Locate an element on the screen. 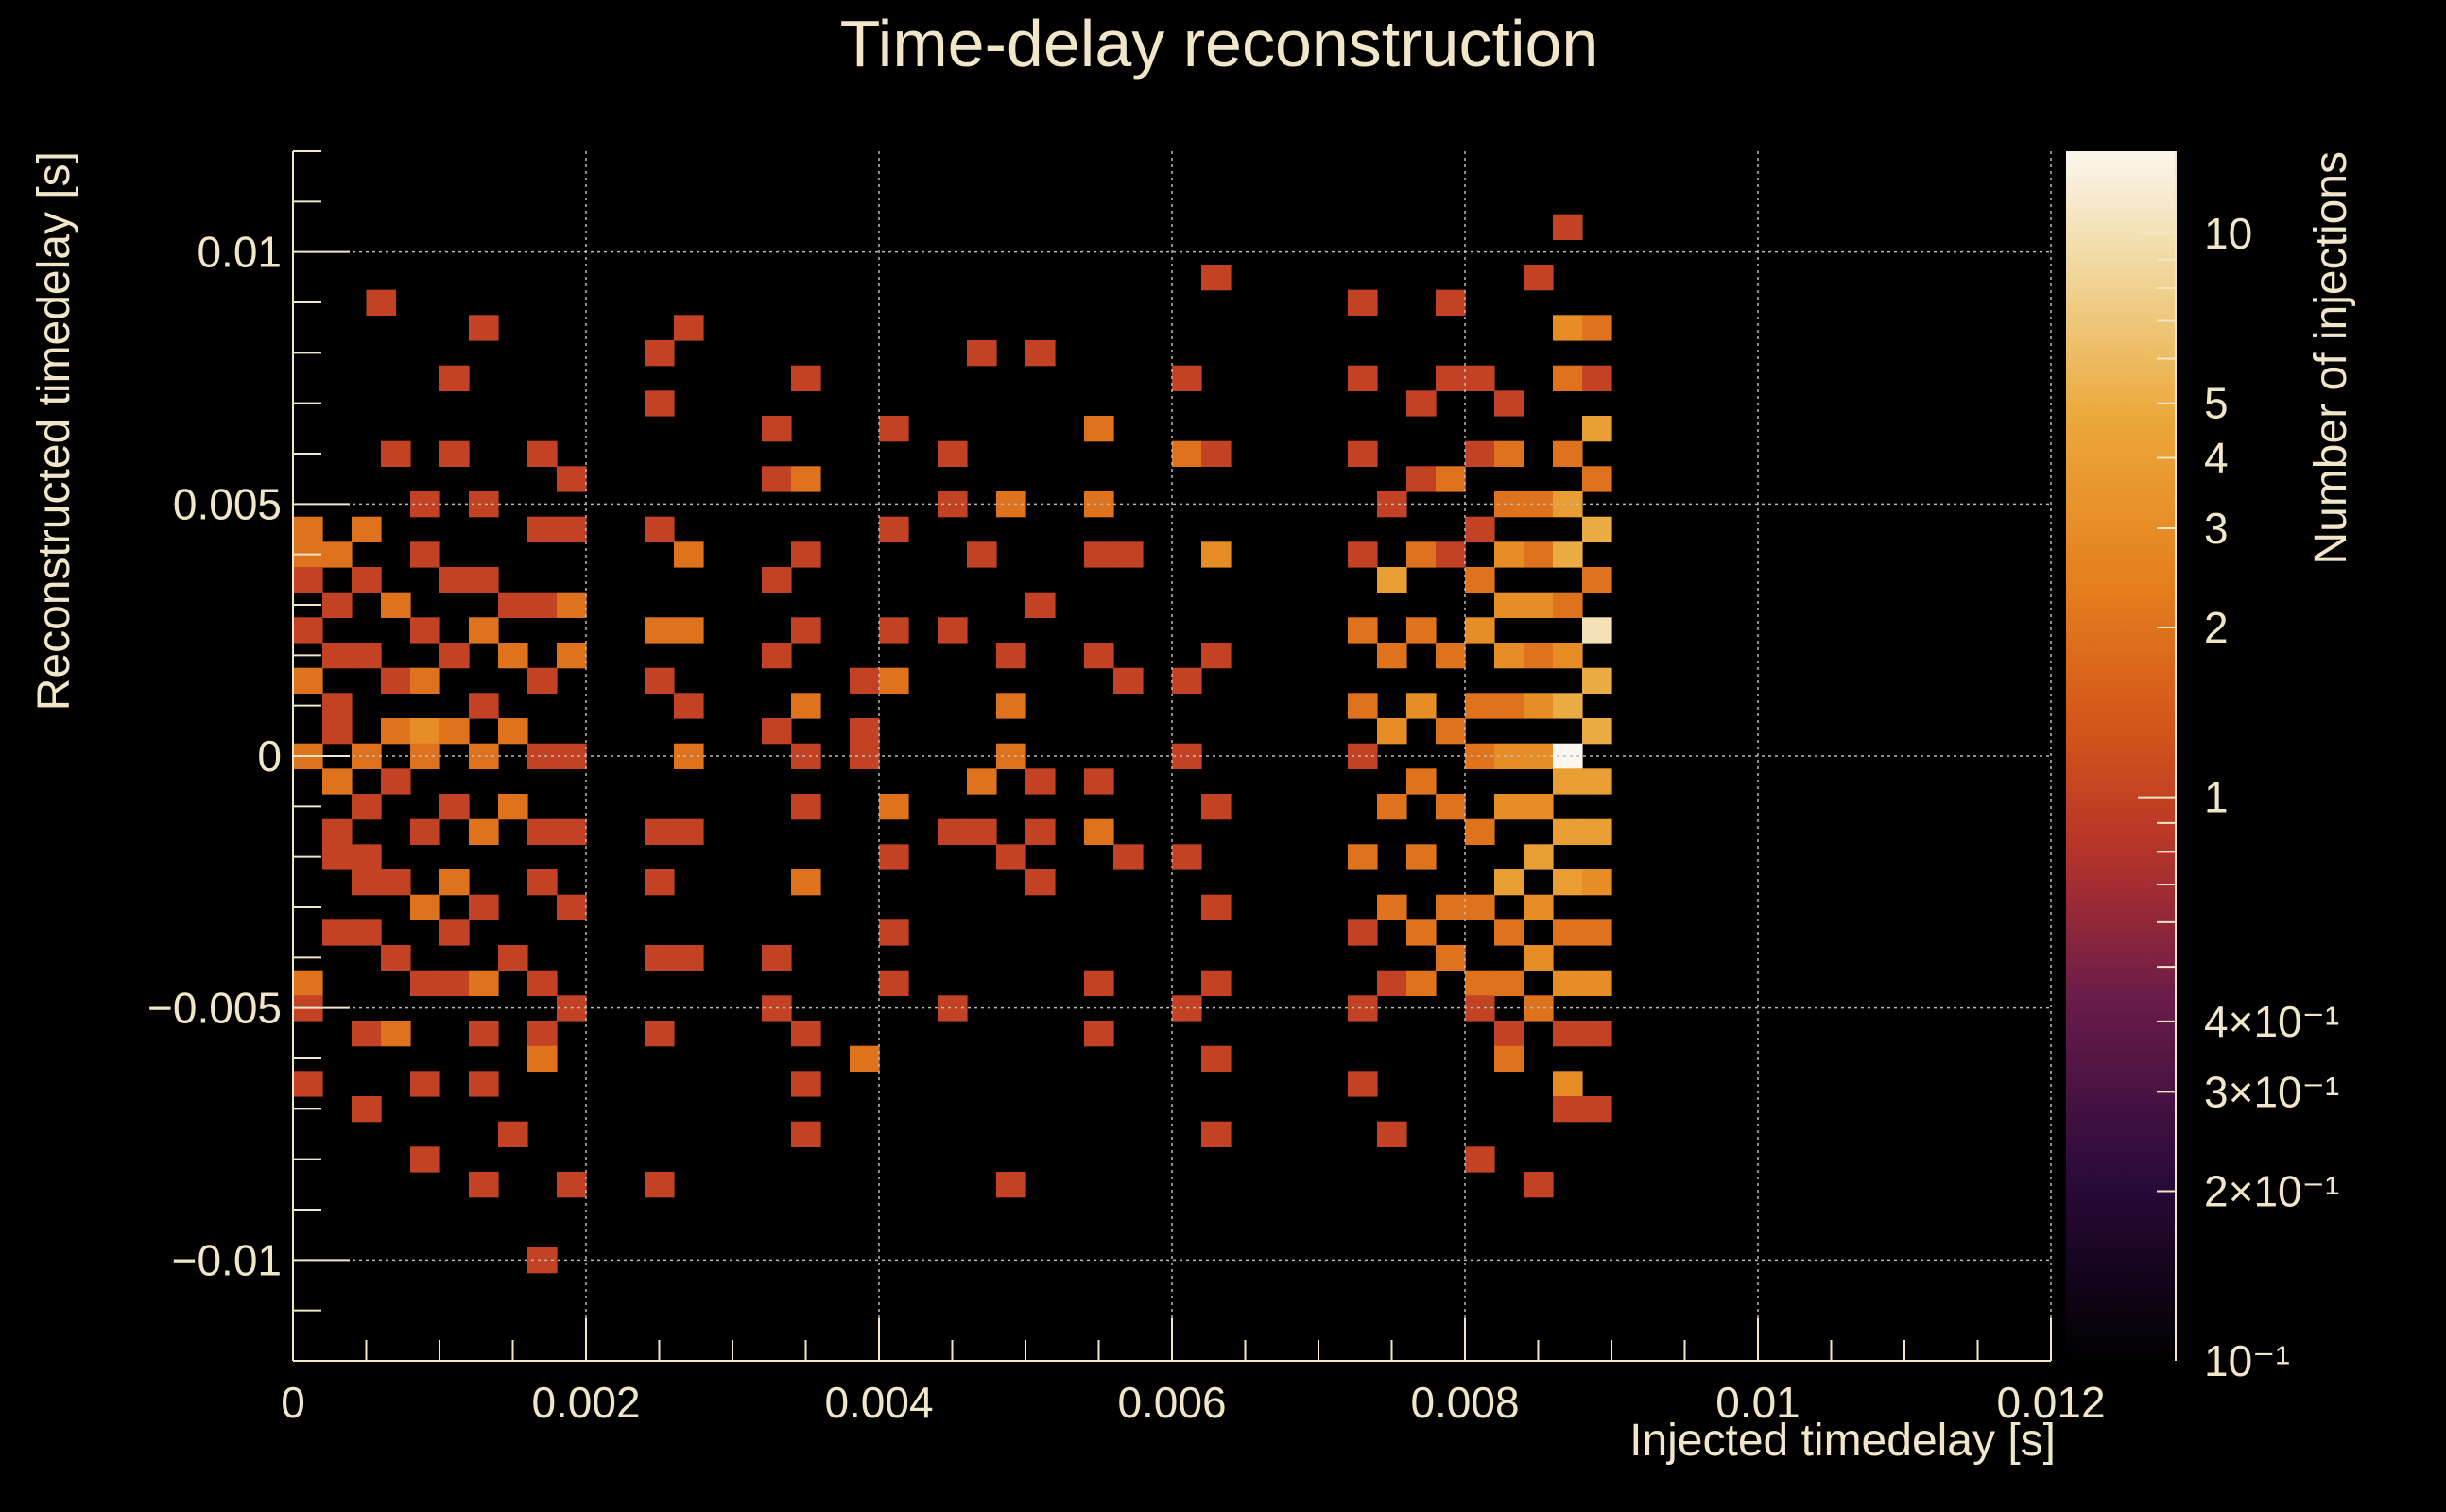  y-tick-label: −0.005 is located at coordinates (215, 1008).